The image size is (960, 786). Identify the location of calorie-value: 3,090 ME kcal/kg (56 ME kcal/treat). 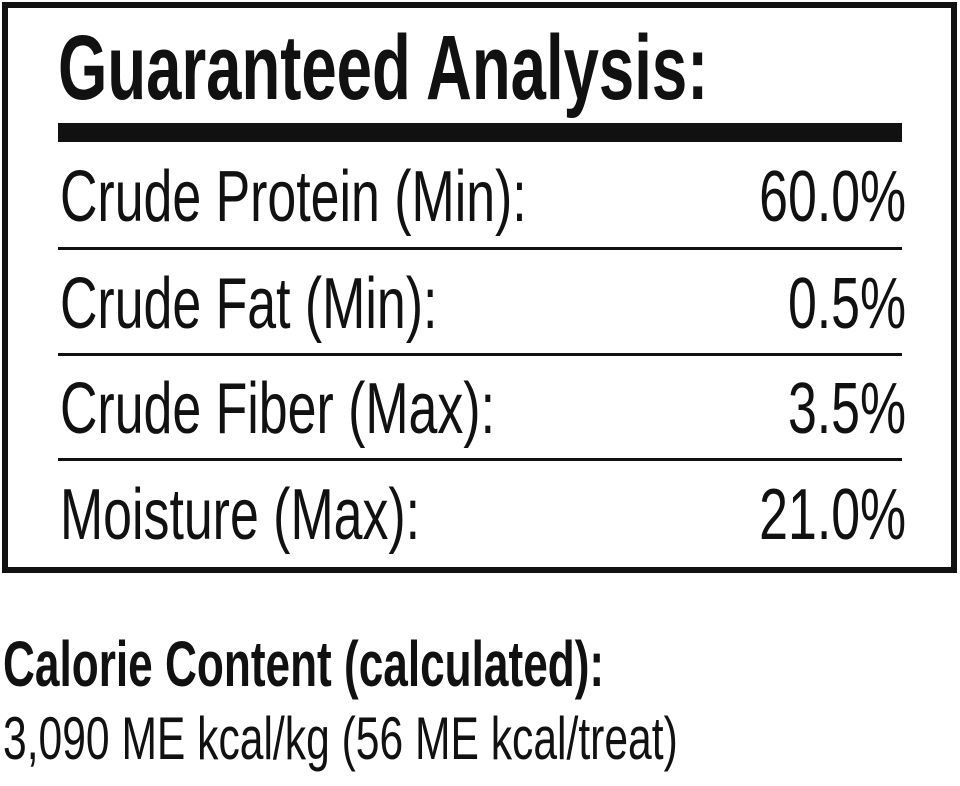
(478, 739).